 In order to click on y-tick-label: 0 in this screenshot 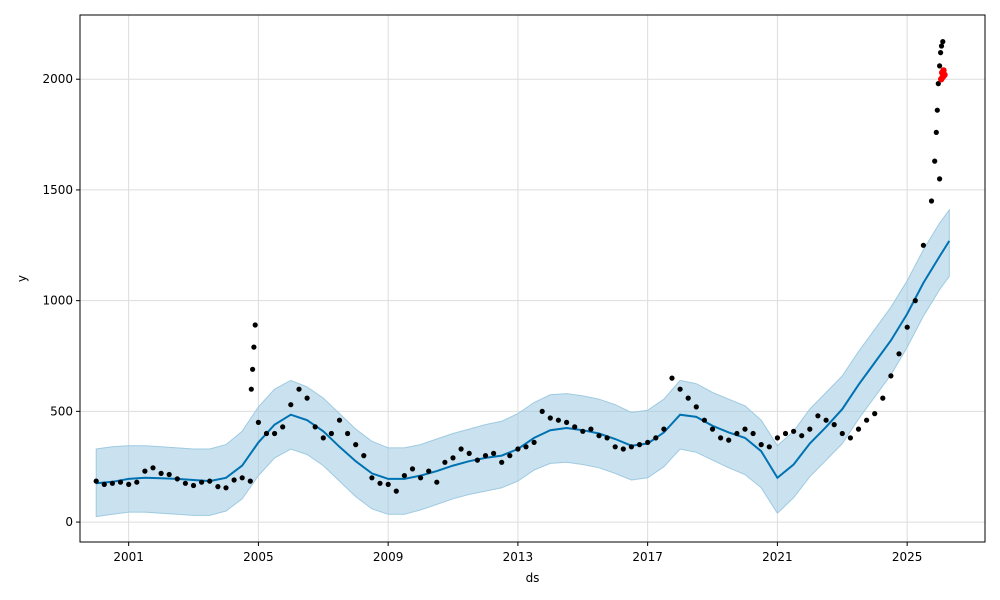, I will do `click(69, 522)`.